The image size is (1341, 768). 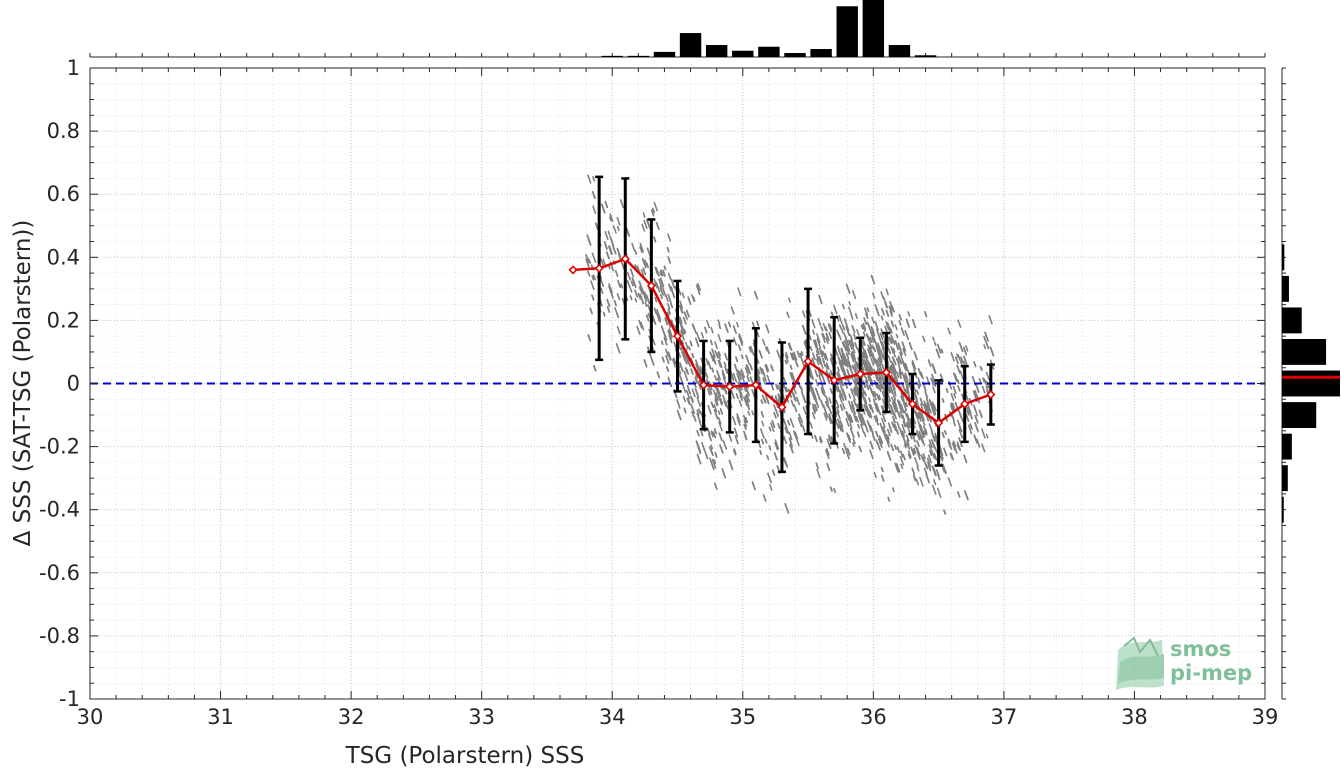 I want to click on logo-text-pi-mep: pi-mep, so click(x=1211, y=673).